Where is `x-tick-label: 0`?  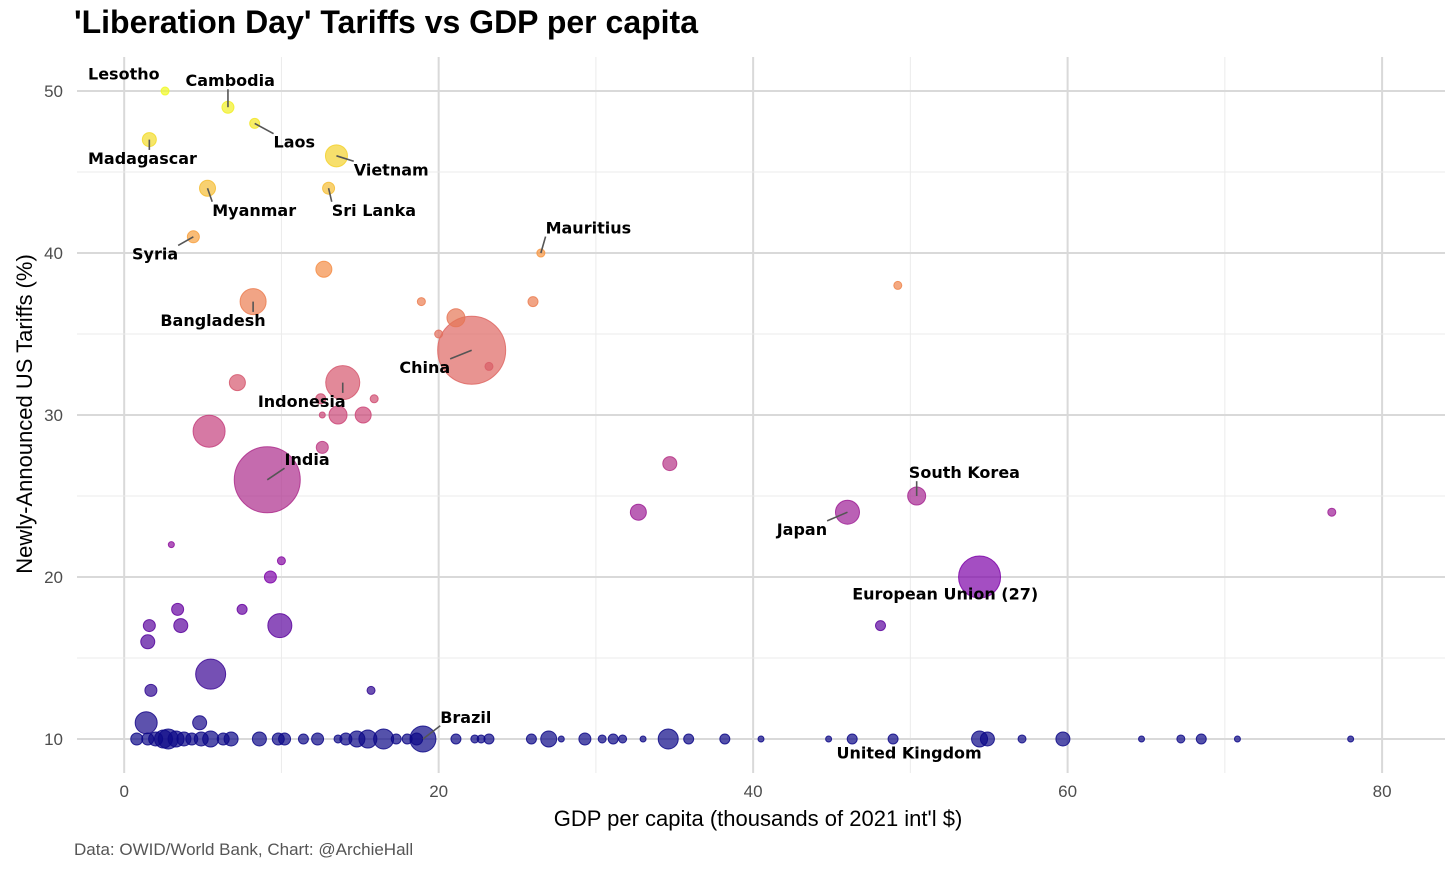 x-tick-label: 0 is located at coordinates (123, 791).